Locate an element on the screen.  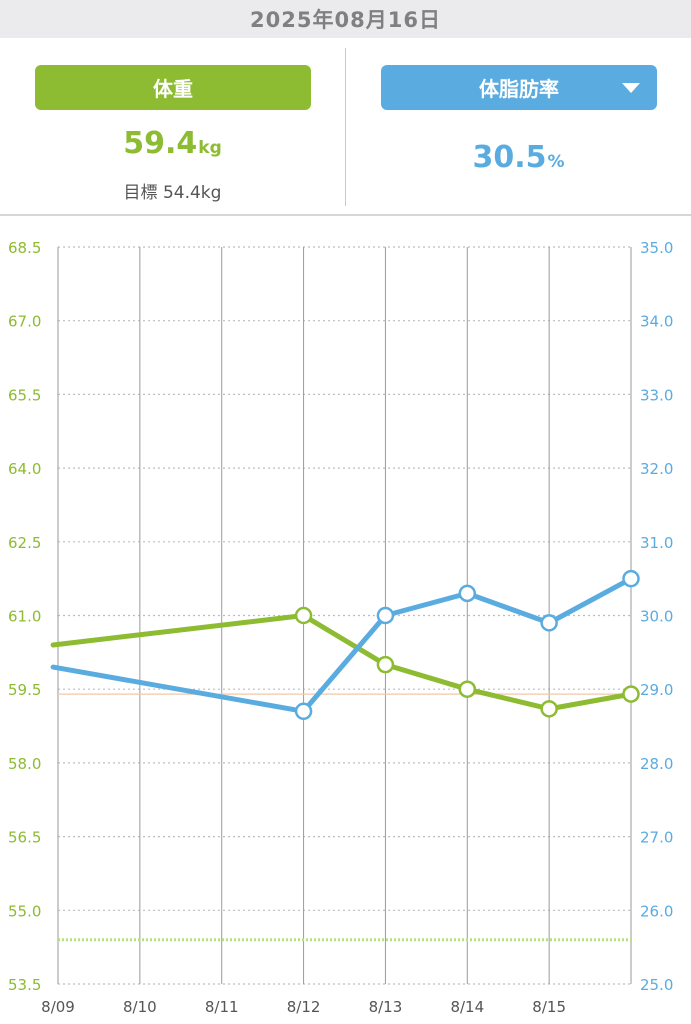
y-right-tick-label: 30.0 is located at coordinates (656, 617).